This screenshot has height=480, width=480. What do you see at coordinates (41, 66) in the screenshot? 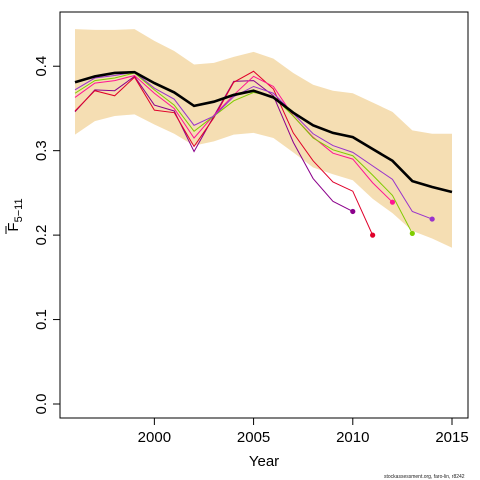
I see `y-tick-label-4: 0.4` at bounding box center [41, 66].